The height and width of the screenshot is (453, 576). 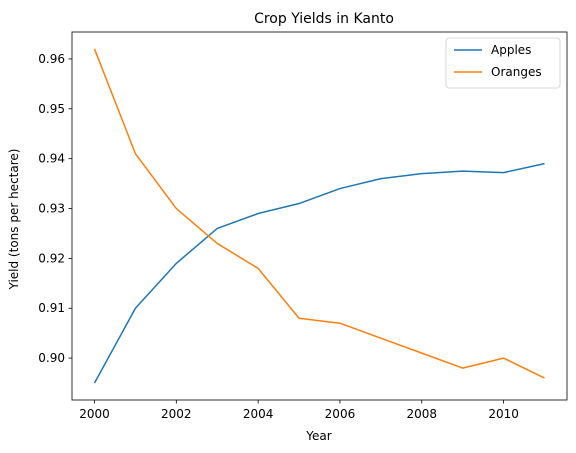 I want to click on x-axis-label: Year, so click(x=318, y=436).